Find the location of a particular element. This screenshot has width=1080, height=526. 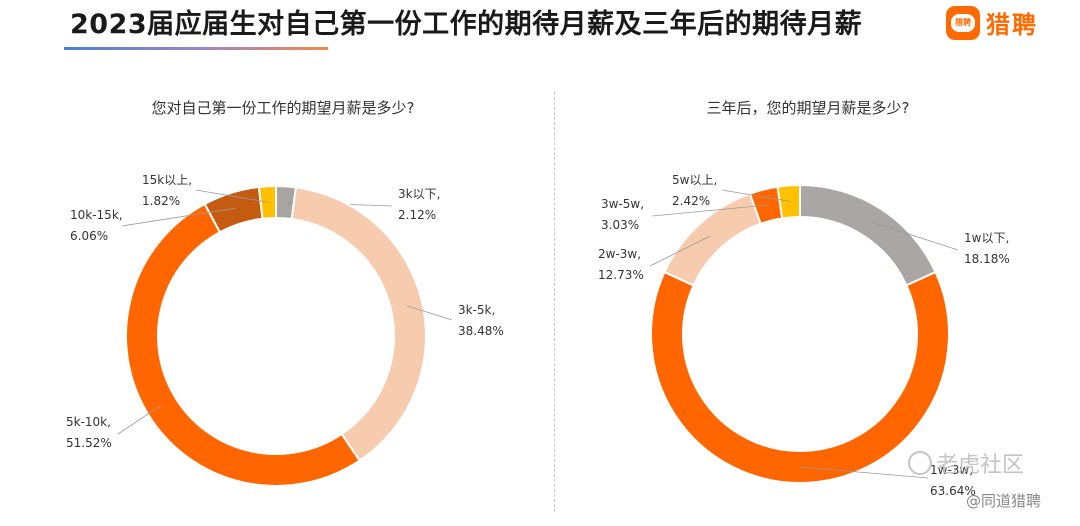

chart-1-label-2: 2w-3w, is located at coordinates (619, 254).